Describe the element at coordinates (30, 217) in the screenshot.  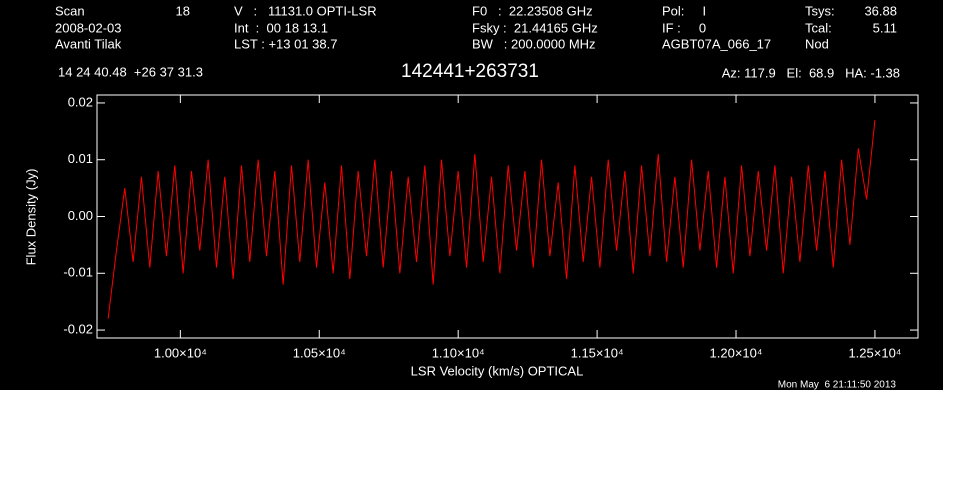
I see `y-axis-label: Flux Density (Jy)` at that location.